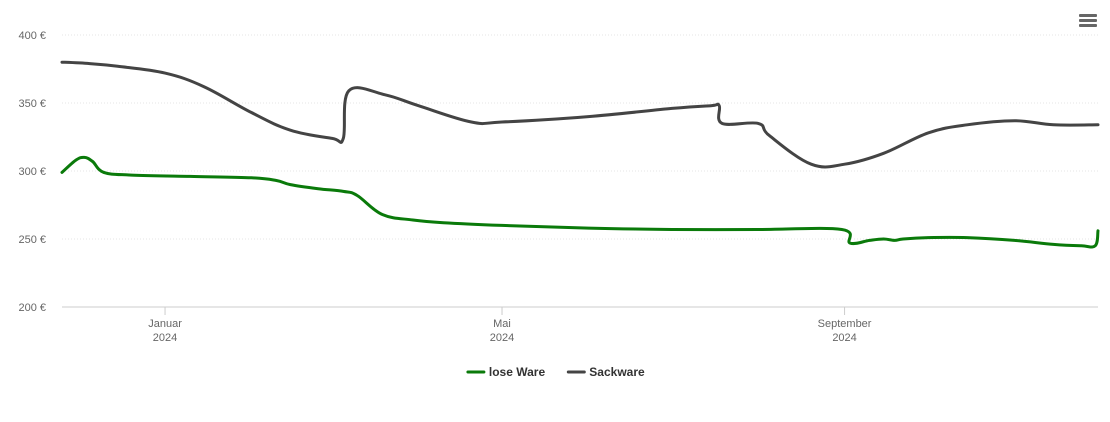 Image resolution: width=1110 pixels, height=422 pixels. I want to click on y-tick-label: 400 €, so click(32, 36).